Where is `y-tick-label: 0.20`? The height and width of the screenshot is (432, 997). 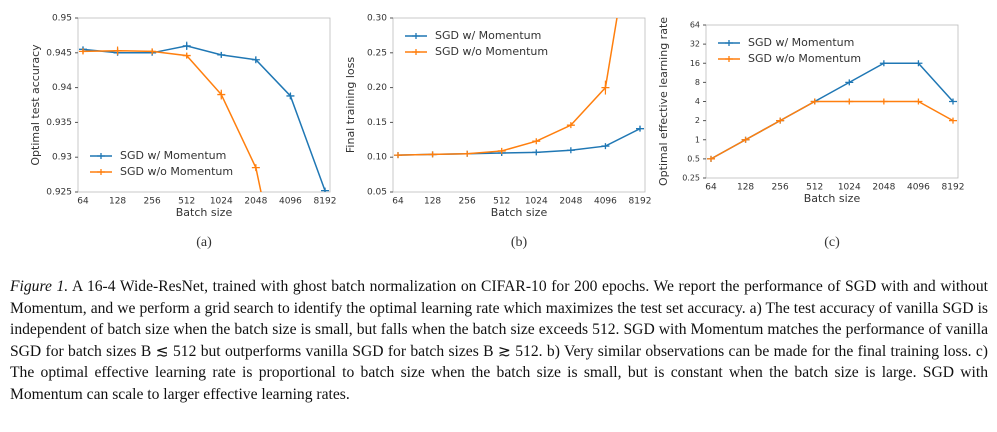 y-tick-label: 0.20 is located at coordinates (377, 88).